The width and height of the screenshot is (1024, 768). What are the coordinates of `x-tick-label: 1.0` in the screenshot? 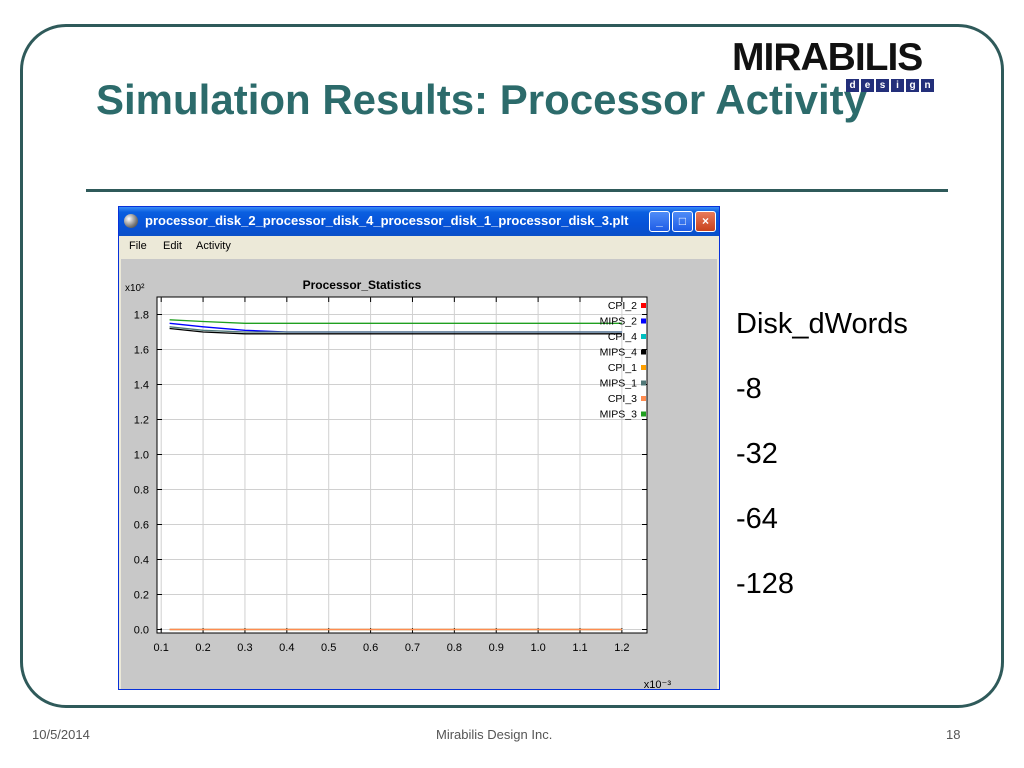 It's located at (537, 648).